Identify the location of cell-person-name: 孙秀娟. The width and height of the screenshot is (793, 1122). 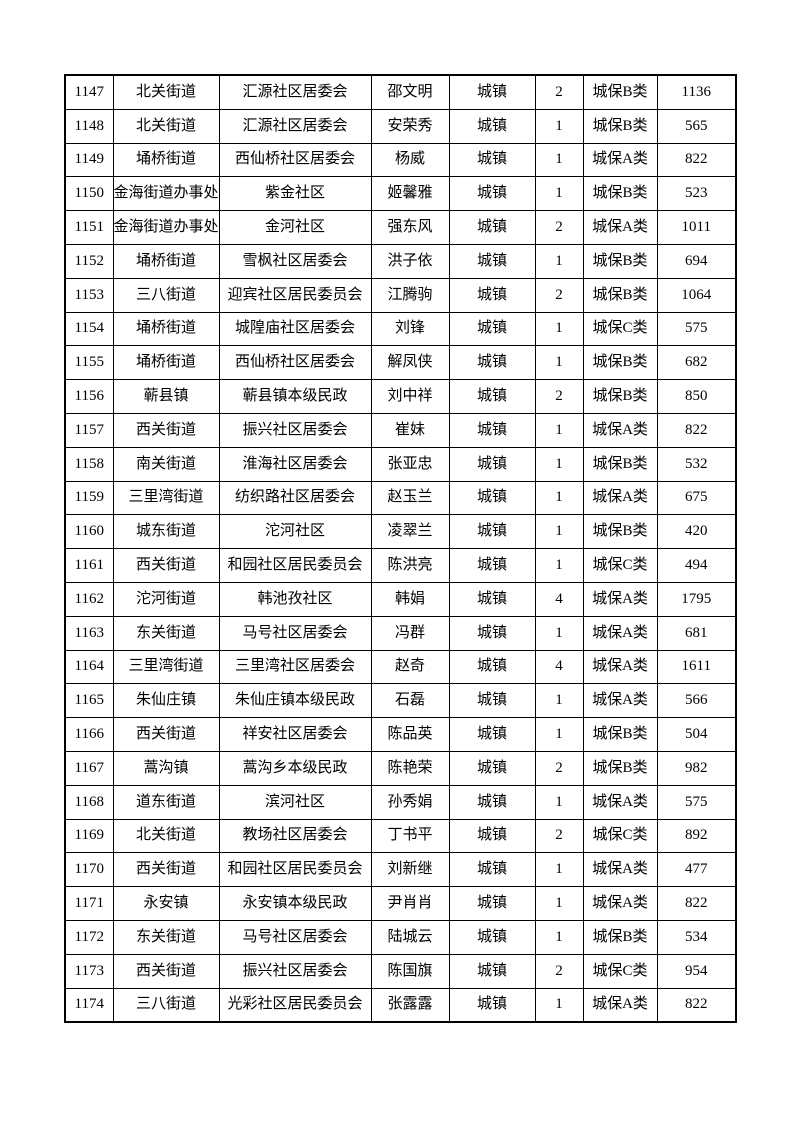
(410, 802).